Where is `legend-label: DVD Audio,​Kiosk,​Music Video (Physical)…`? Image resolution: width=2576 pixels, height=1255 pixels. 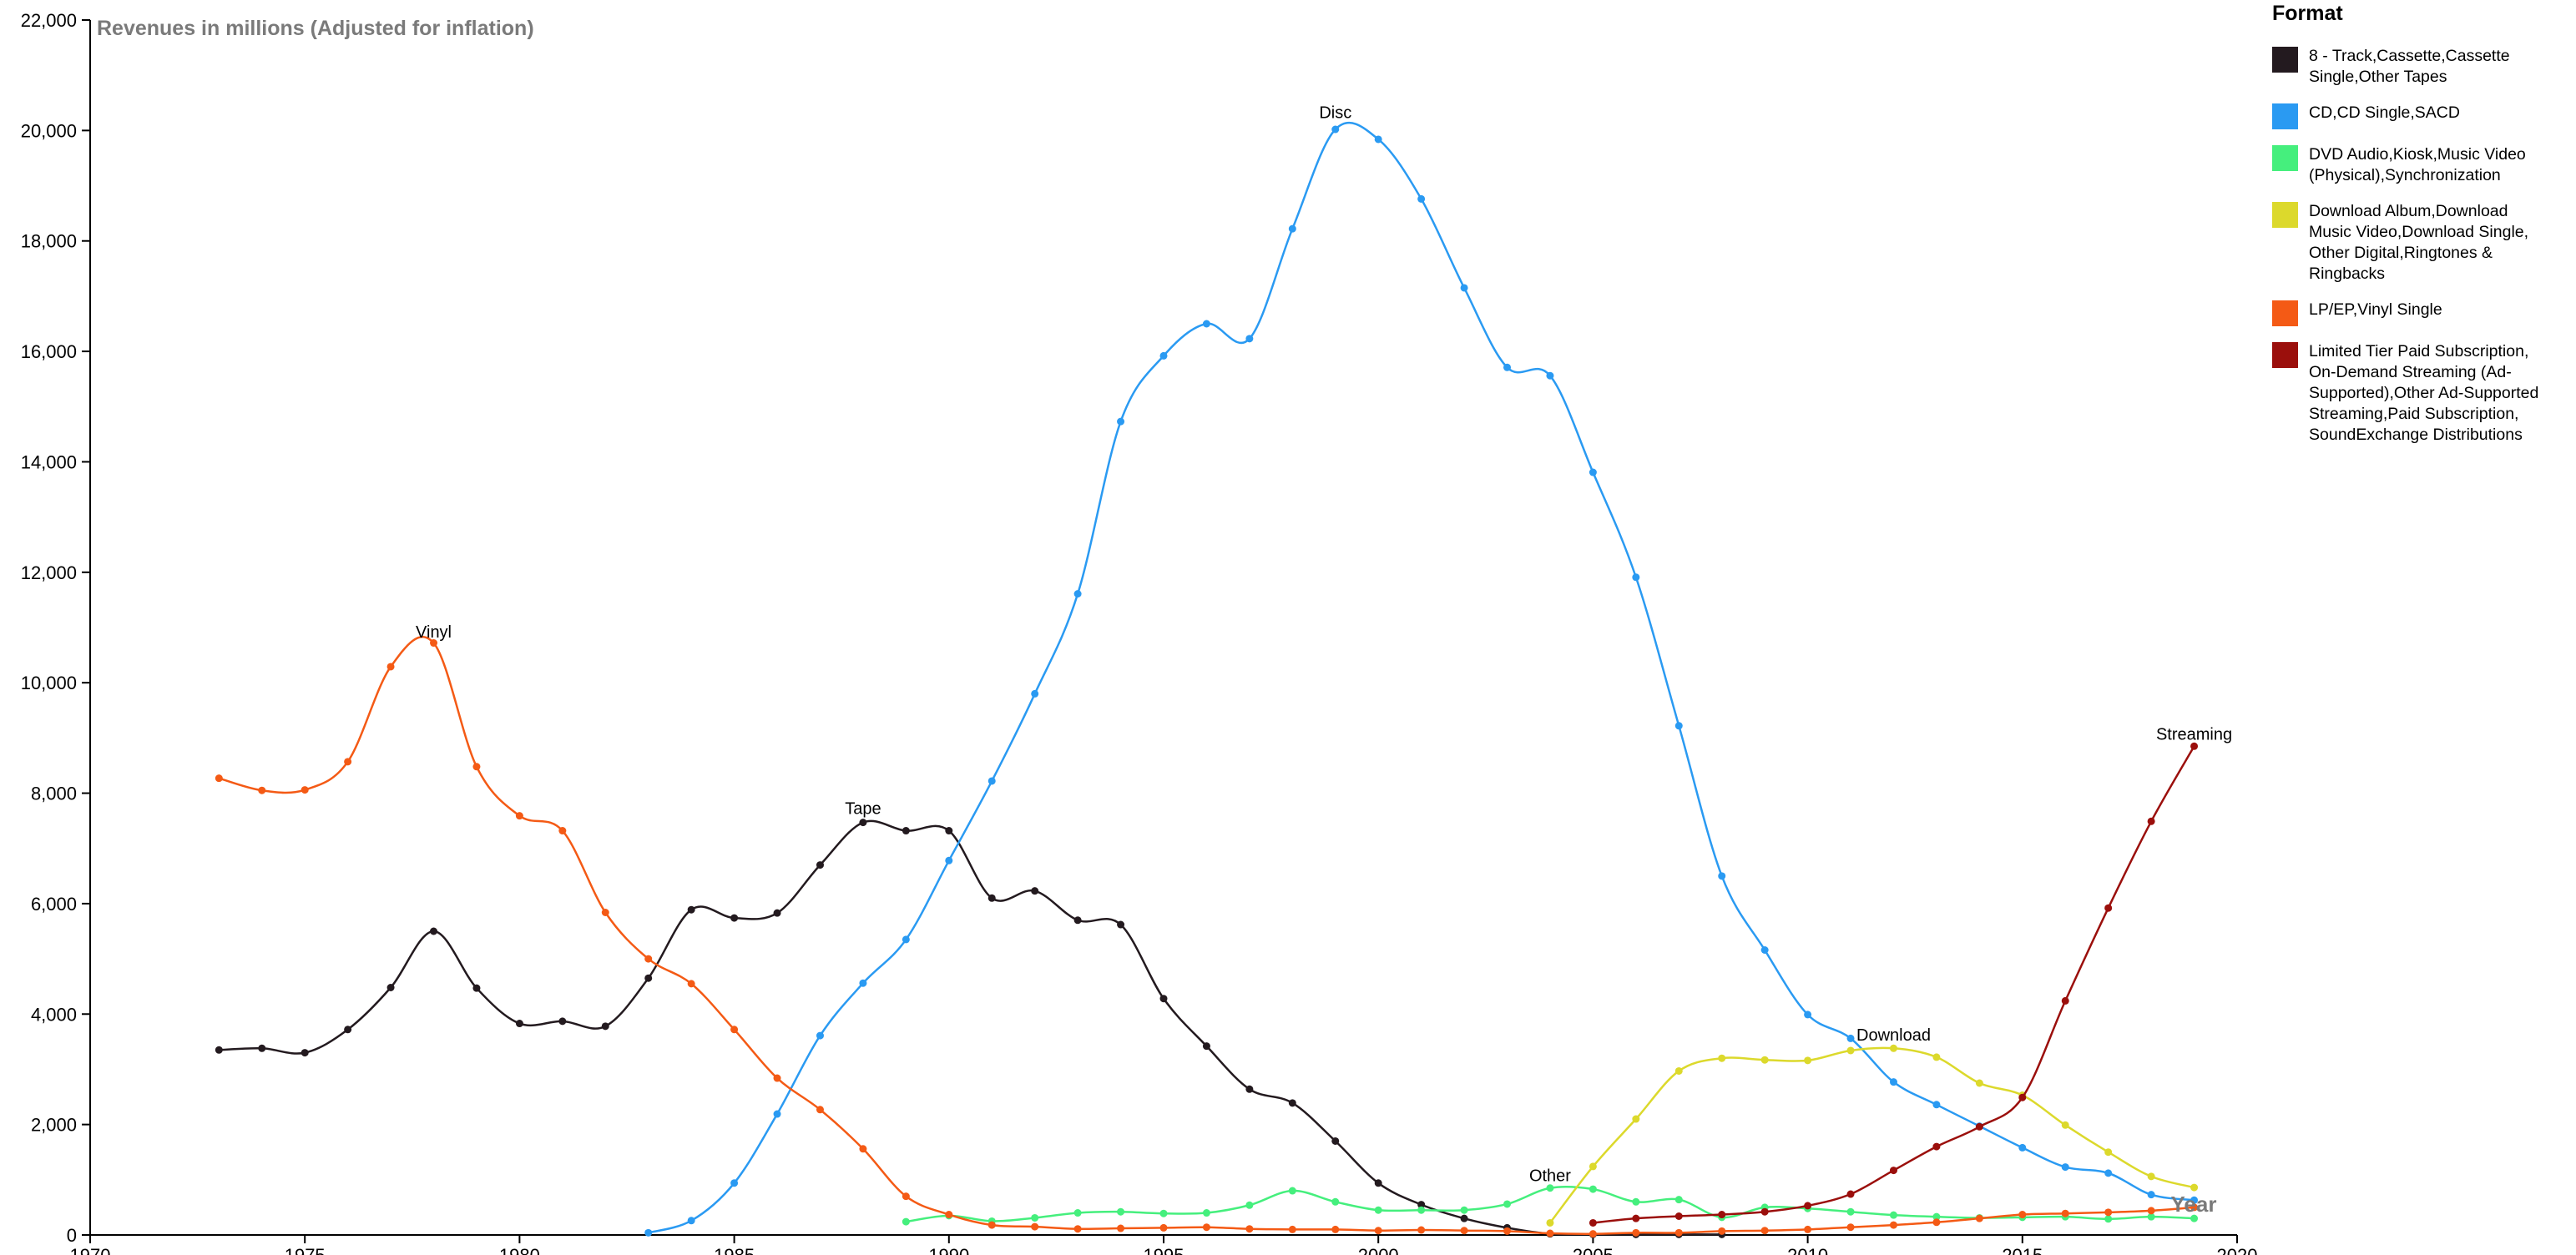
legend-label: DVD Audio,​Kiosk,​Music Video (Physical)… is located at coordinates (2417, 164).